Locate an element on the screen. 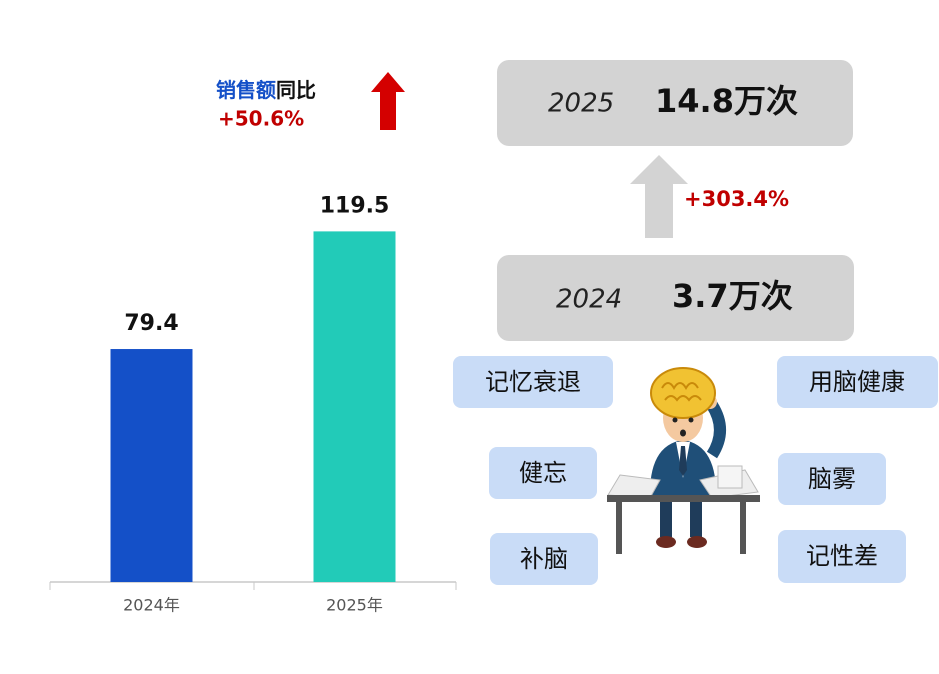  tag: 健忘 is located at coordinates (543, 473).